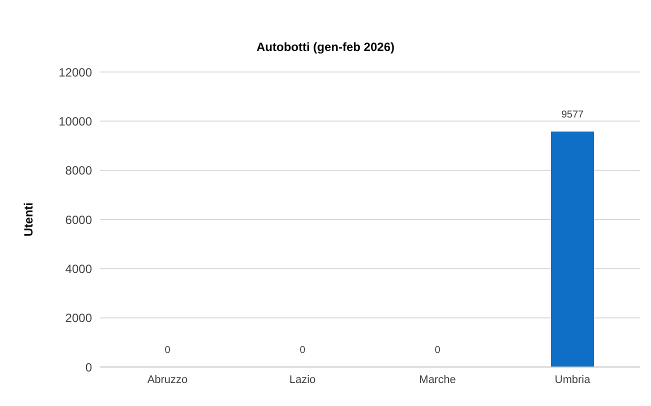  I want to click on y-tick-label: 2000, so click(78, 318).